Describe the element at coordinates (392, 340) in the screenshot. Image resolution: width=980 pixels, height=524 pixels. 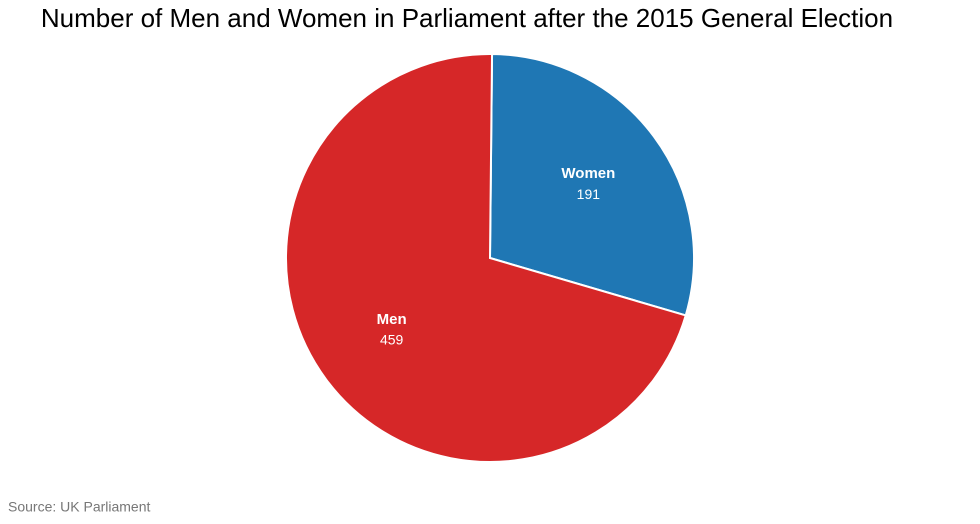
I see `slice-value: 459` at that location.